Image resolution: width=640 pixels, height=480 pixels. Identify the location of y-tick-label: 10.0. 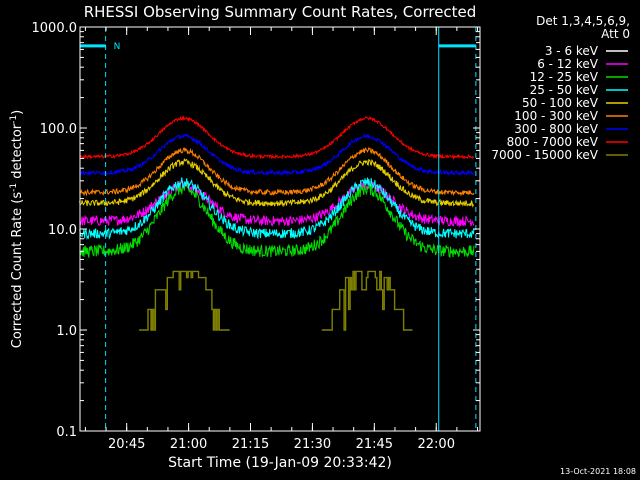
(62, 230).